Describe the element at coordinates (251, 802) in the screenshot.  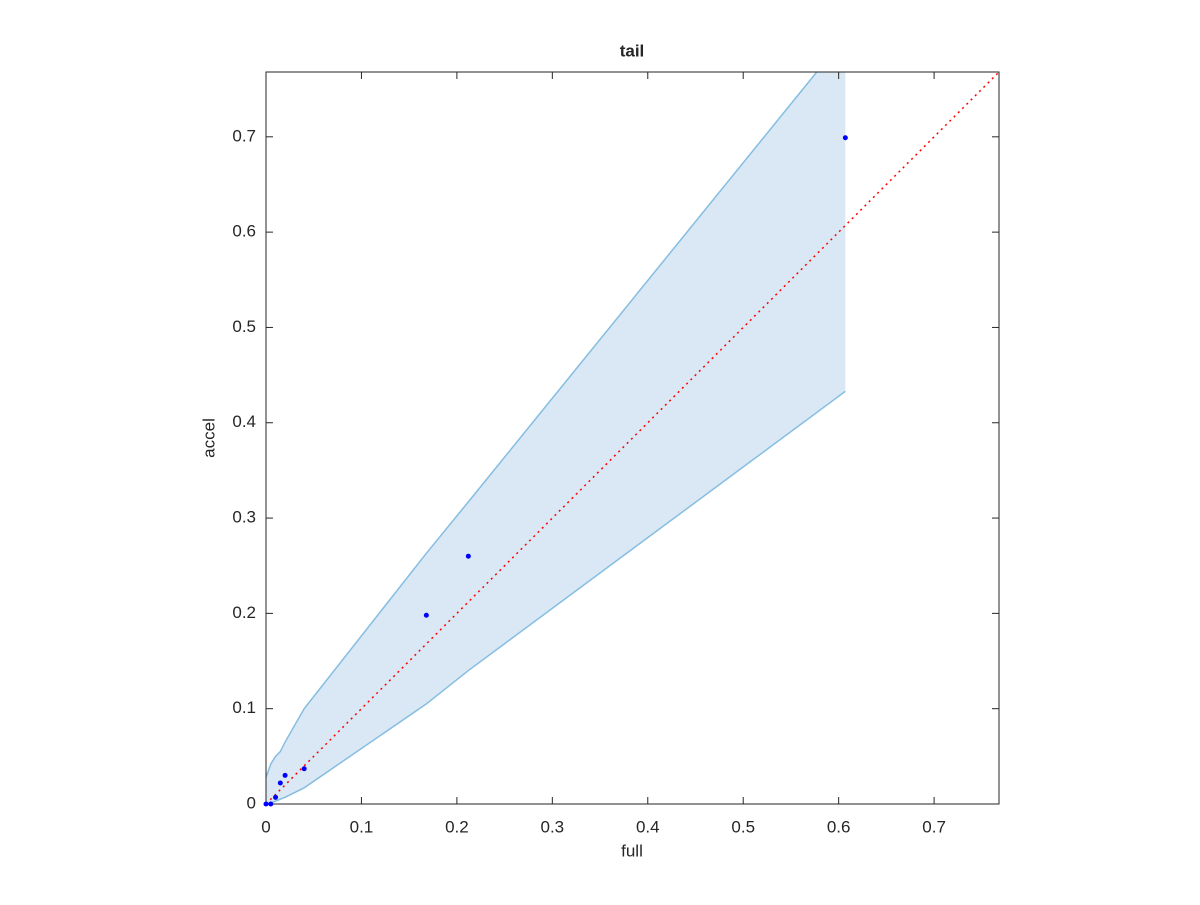
I see `y-tick-label: 0` at that location.